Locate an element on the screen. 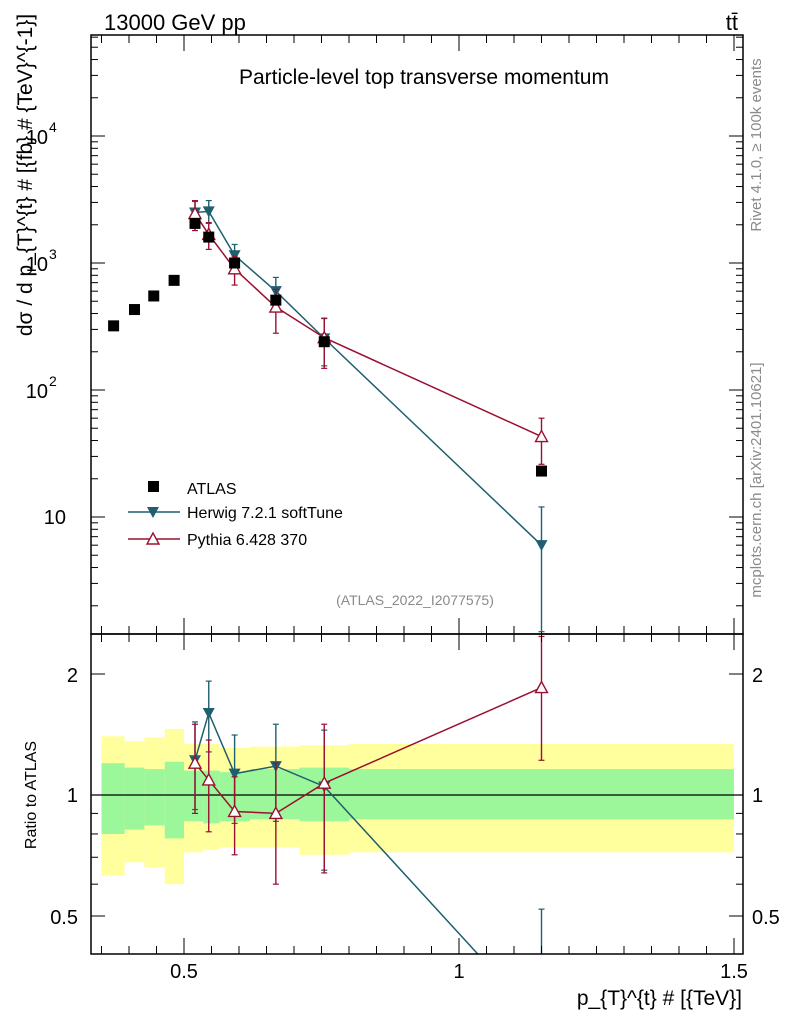  x-tick-label-1.5: 1.5 is located at coordinates (734, 972).